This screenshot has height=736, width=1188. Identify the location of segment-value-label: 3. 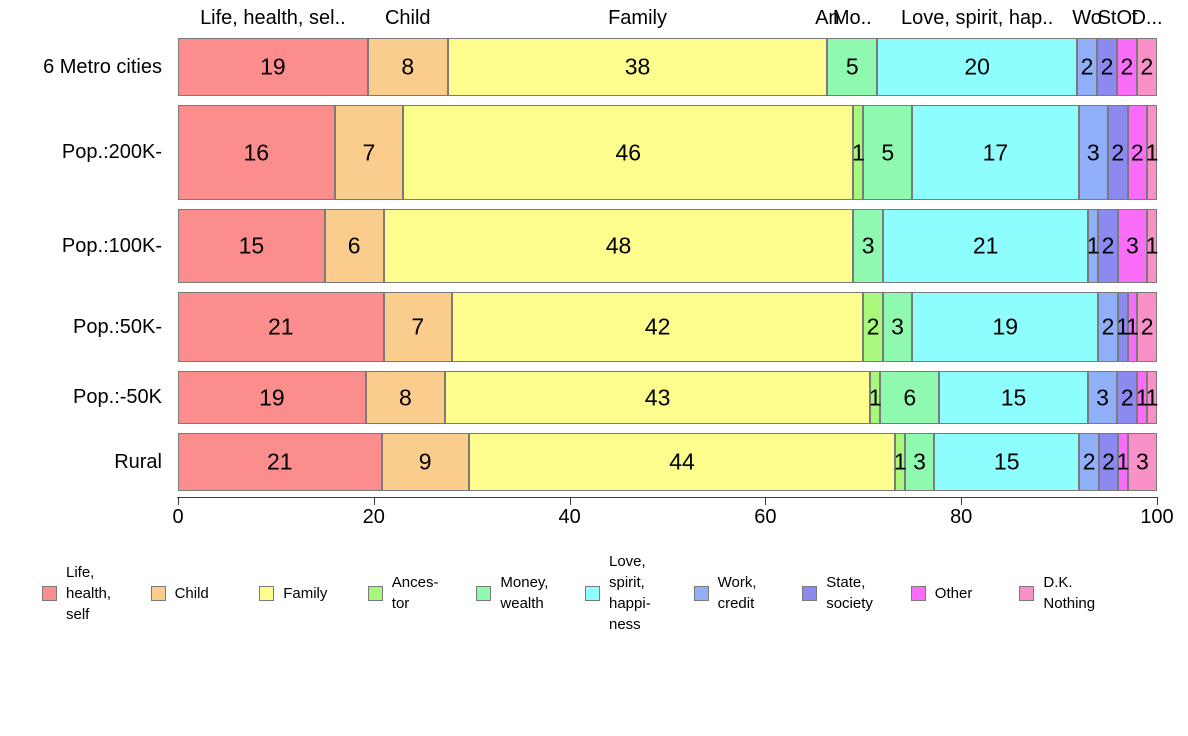
(1093, 152).